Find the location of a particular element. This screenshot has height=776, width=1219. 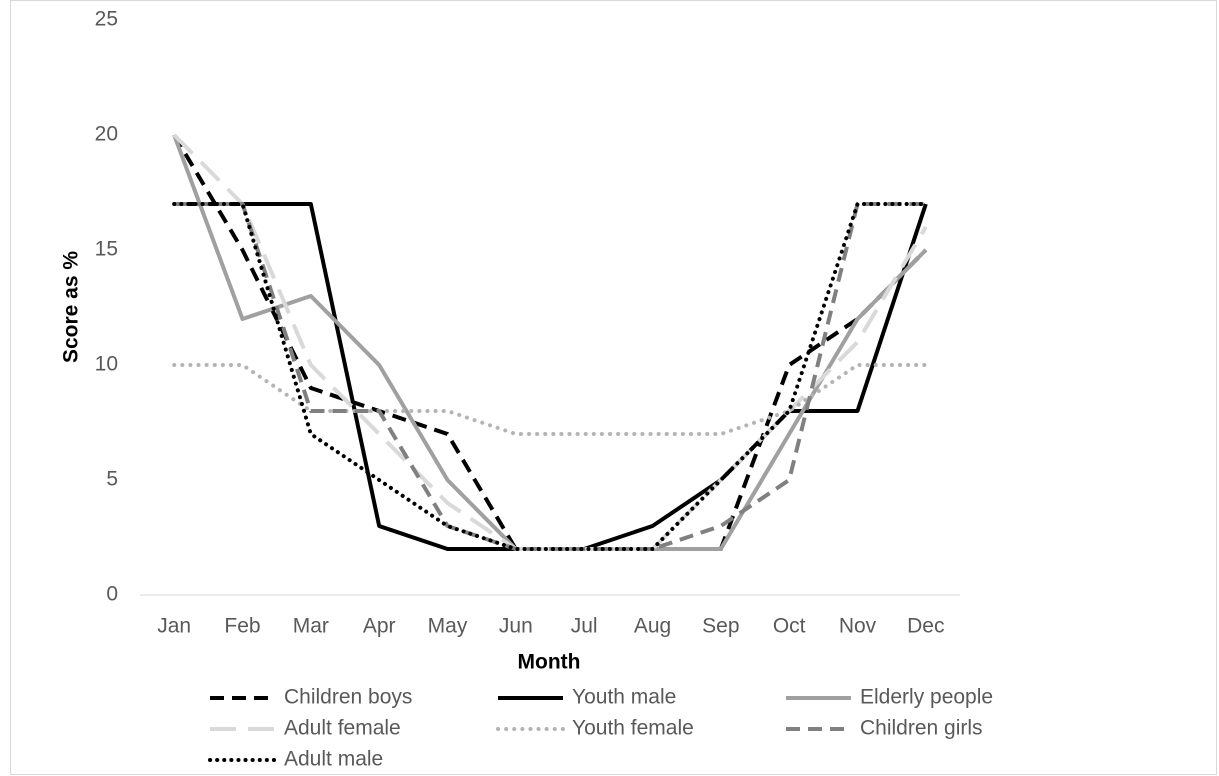

y-tick-label: 5 is located at coordinates (112, 479).